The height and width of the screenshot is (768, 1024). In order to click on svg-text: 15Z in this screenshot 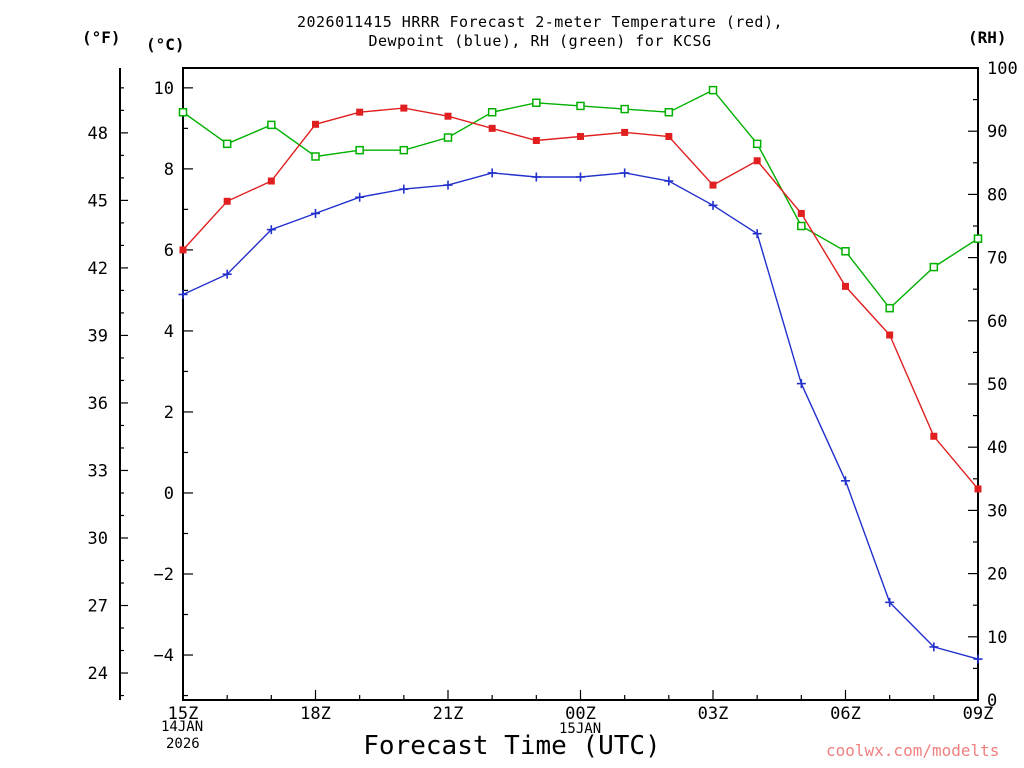, I will do `click(183, 714)`.